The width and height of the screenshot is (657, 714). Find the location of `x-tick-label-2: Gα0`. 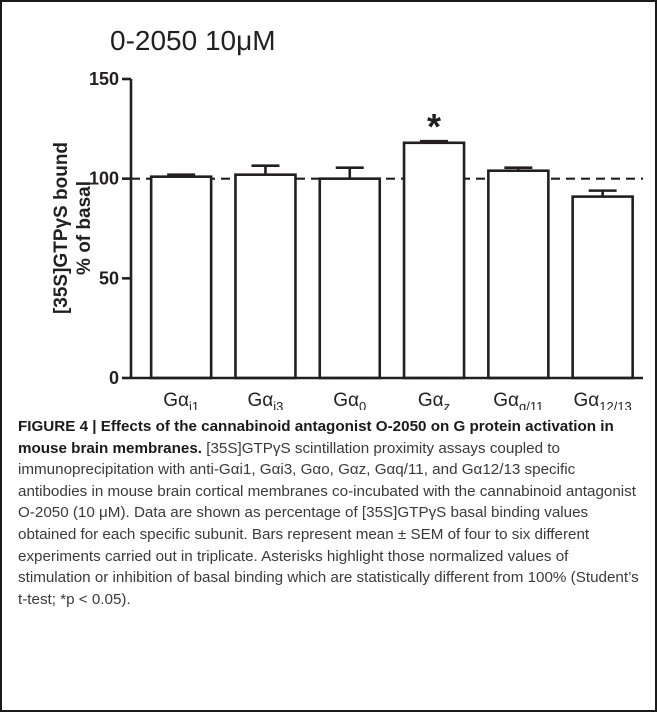

x-tick-label-2: Gα0 is located at coordinates (349, 400).